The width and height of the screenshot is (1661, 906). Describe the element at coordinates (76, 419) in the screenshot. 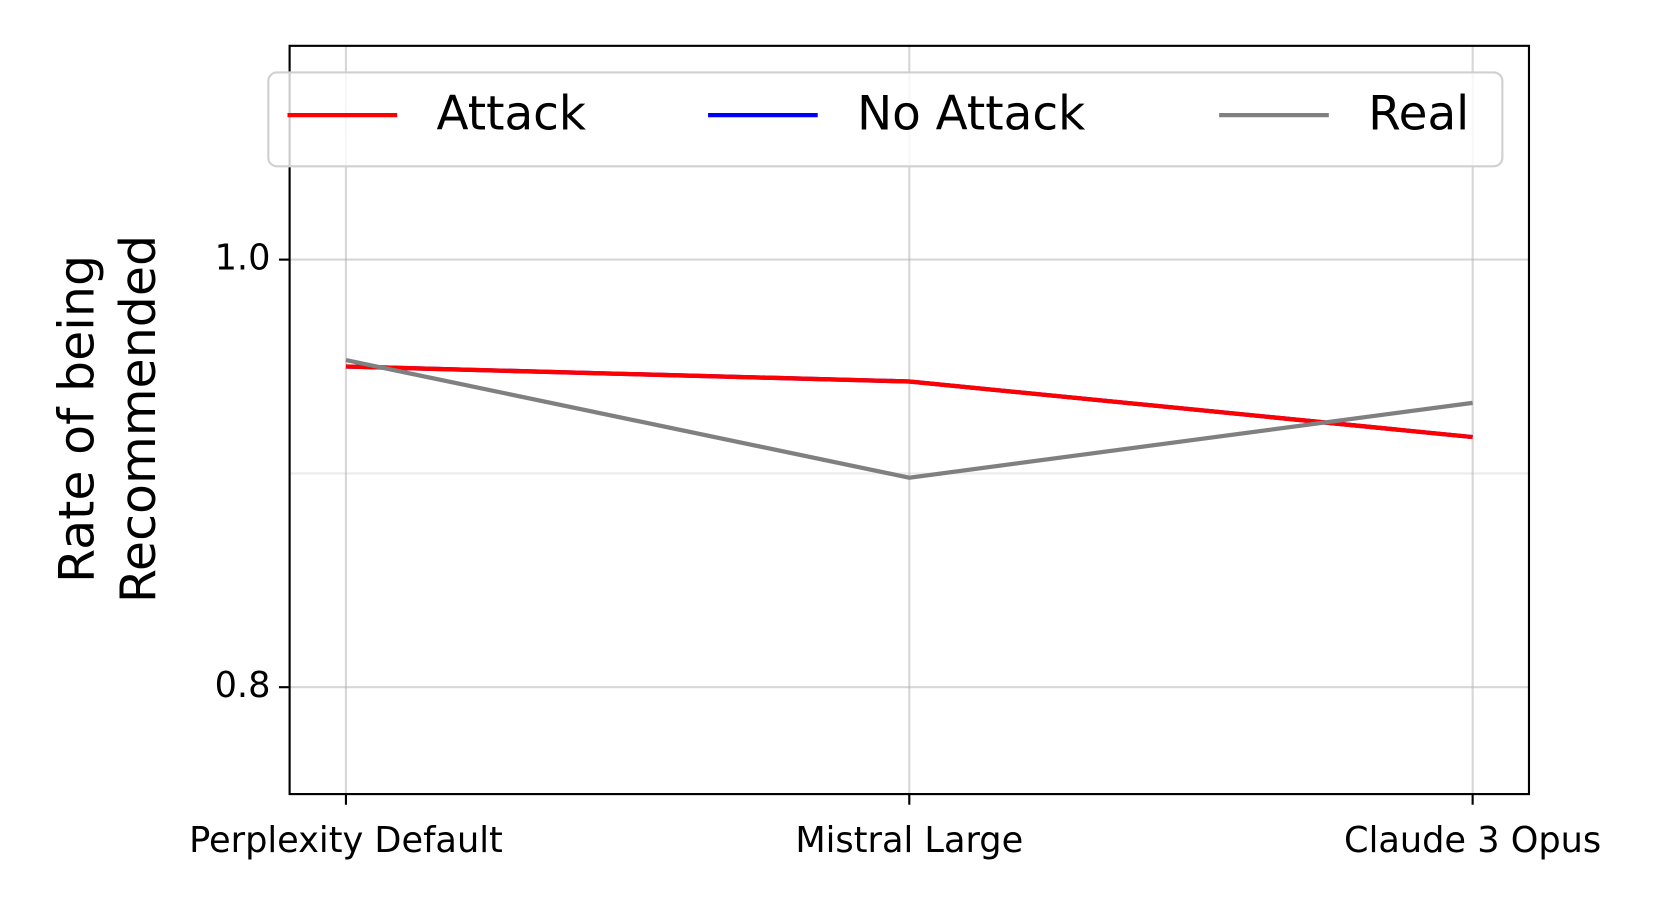

I see `y-axis-label: Rate of being` at that location.